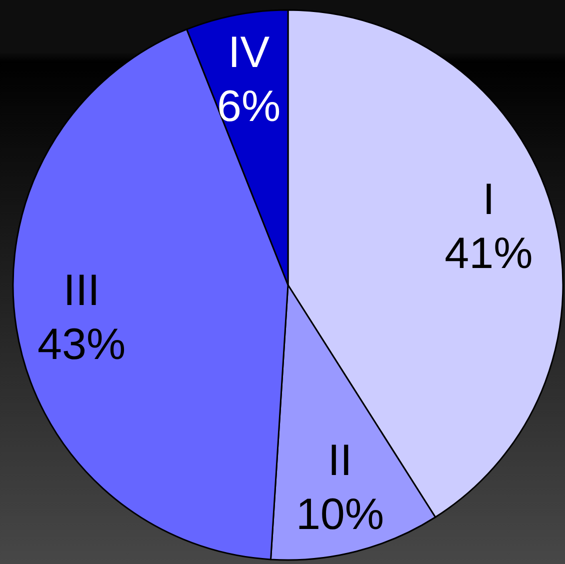  What do you see at coordinates (340, 514) in the screenshot?
I see `data-label: 10%` at bounding box center [340, 514].